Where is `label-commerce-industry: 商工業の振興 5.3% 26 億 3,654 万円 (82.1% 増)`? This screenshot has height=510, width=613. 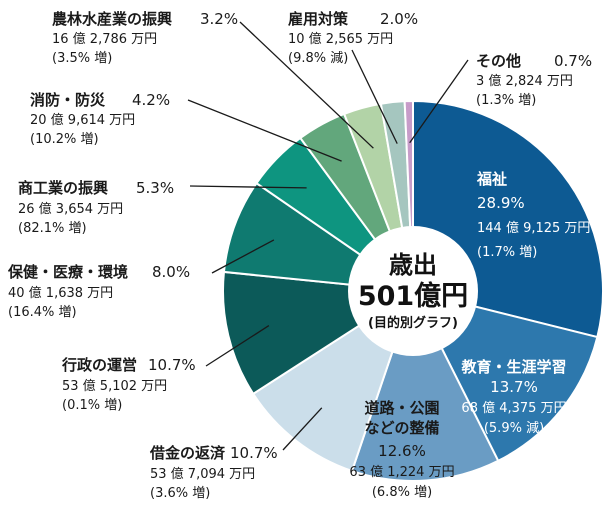
label-commerce-industry: 商工業の振興 5.3% 26 億 3,654 万円 (82.1% 増) is located at coordinates (96, 207).